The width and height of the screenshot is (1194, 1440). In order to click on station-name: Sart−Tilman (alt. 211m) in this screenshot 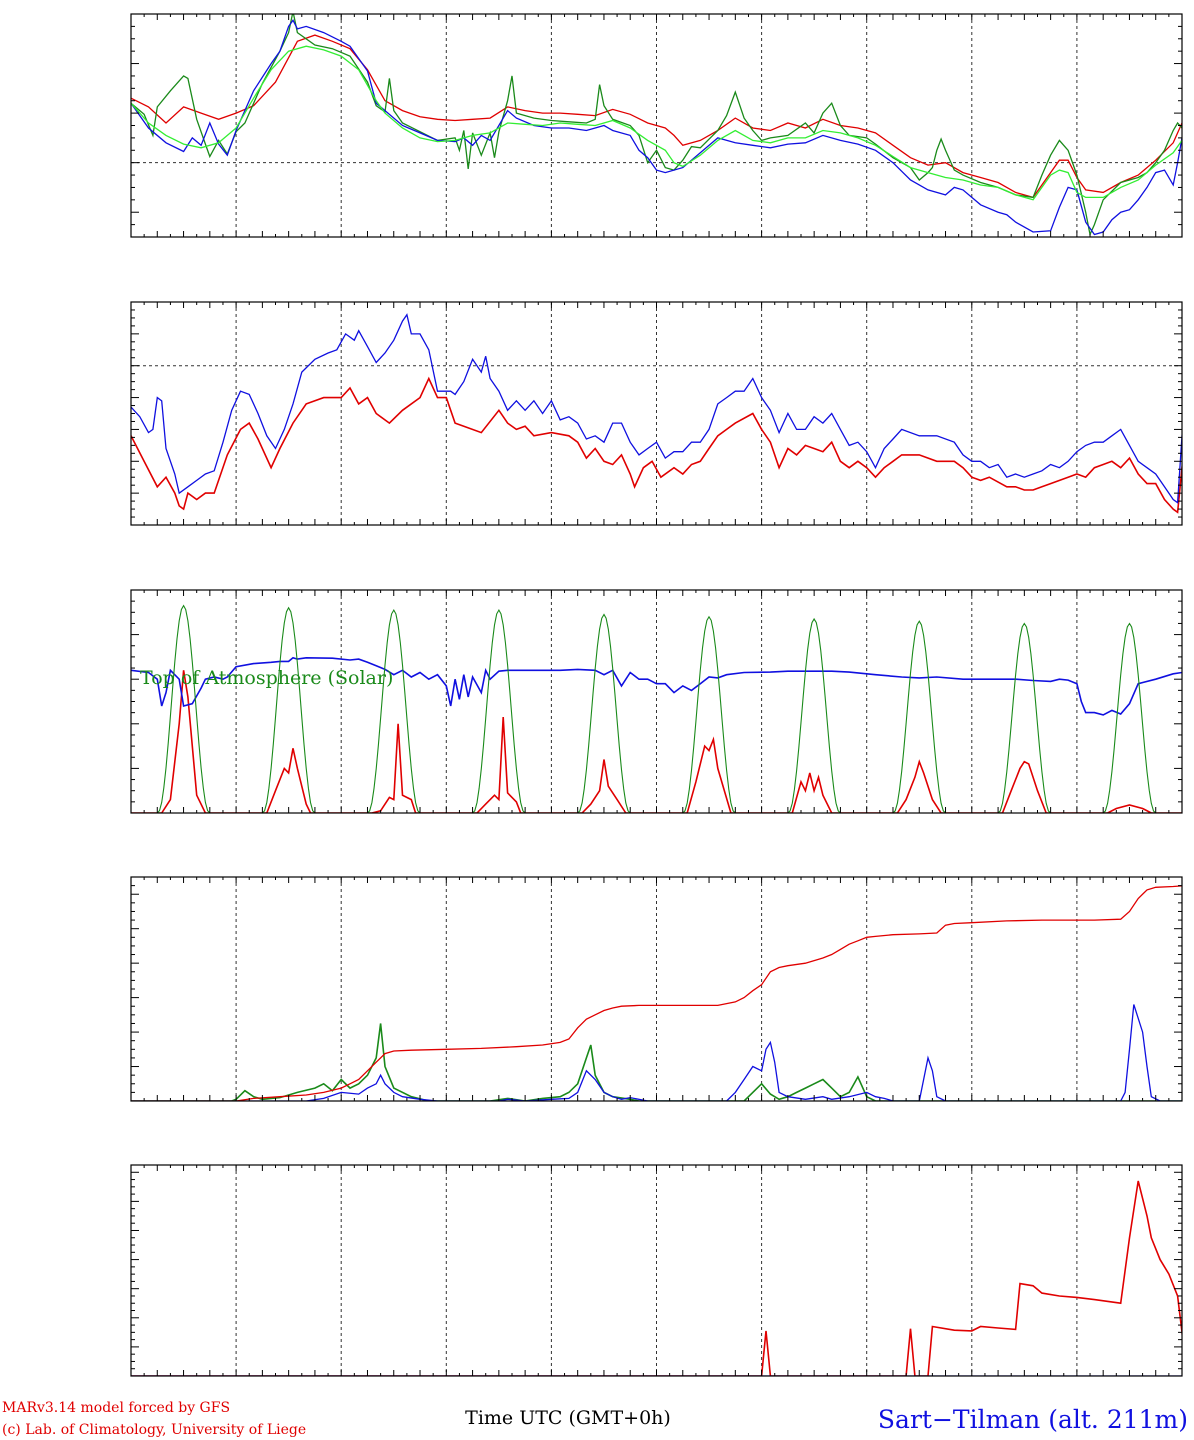, I will do `click(1033, 1419)`.